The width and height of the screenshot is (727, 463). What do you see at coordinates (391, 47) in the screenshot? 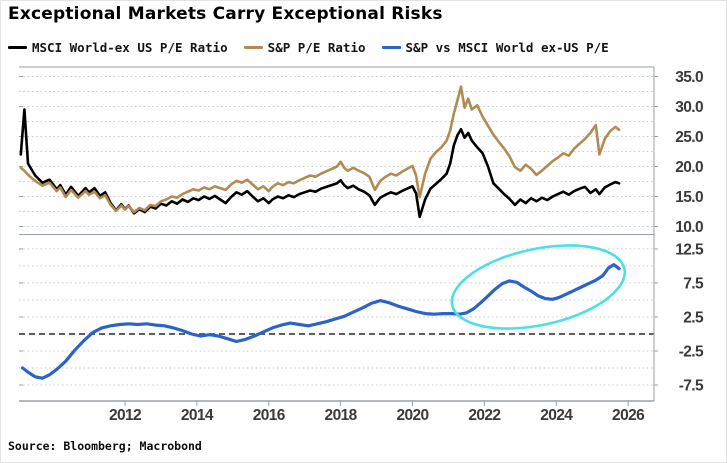
I see `spread-line-swatch` at bounding box center [391, 47].